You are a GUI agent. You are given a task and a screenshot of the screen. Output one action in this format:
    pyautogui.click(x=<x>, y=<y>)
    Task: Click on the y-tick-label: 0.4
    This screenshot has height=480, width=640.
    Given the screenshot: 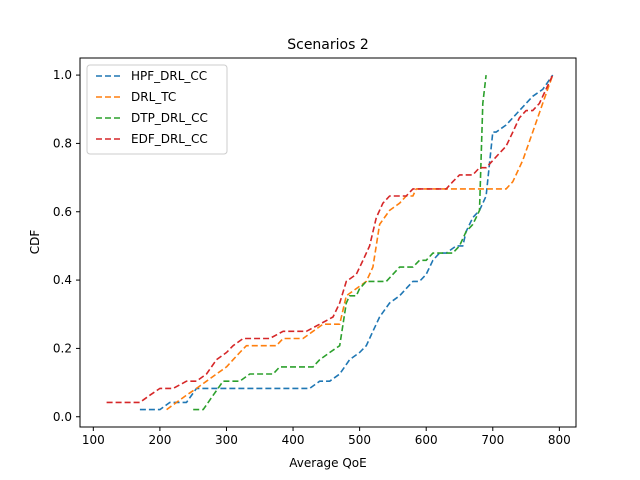 What is the action you would take?
    pyautogui.click(x=62, y=280)
    